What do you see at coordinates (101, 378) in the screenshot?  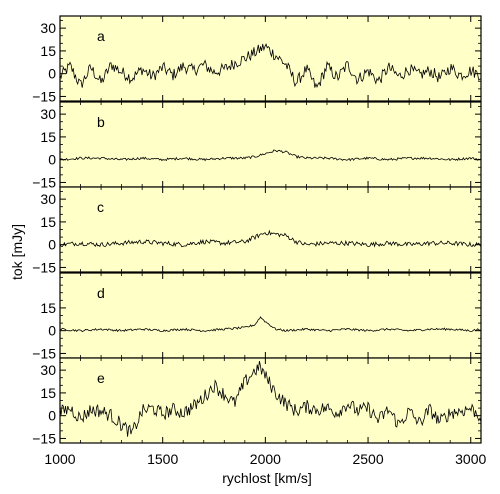 I see `panel-label: e` at bounding box center [101, 378].